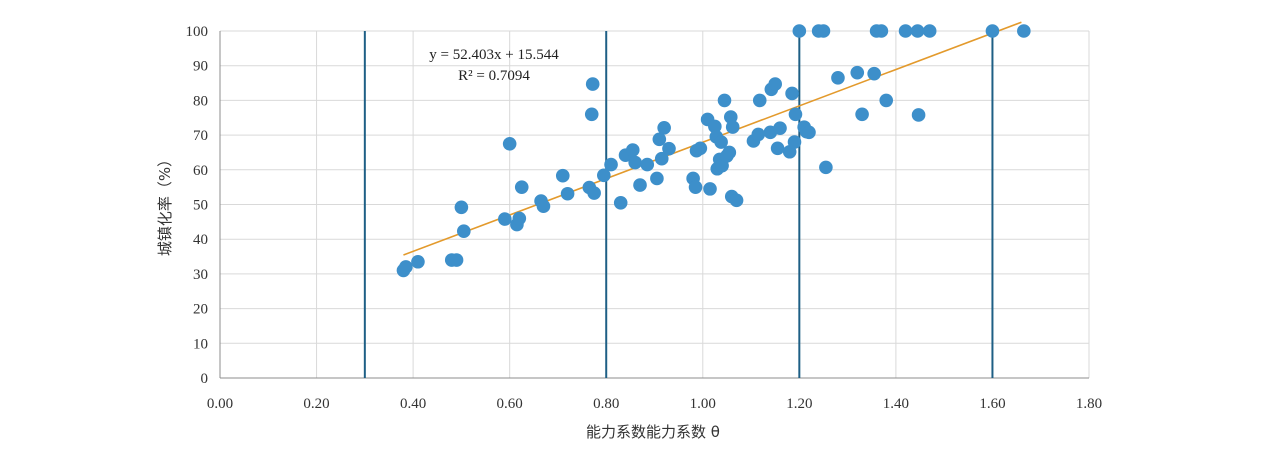 Image resolution: width=1268 pixels, height=455 pixels. I want to click on y-tick-label: 40, so click(200, 240).